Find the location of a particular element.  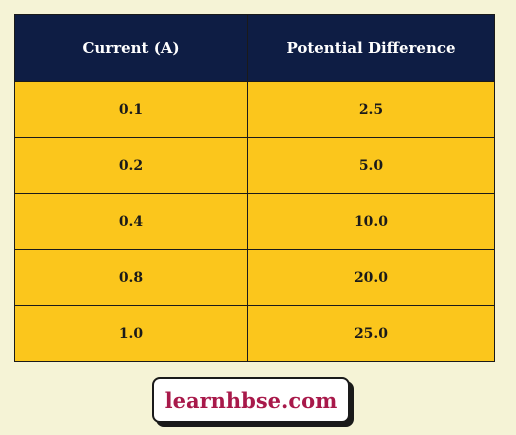

cell-current: 0.4 is located at coordinates (131, 221).